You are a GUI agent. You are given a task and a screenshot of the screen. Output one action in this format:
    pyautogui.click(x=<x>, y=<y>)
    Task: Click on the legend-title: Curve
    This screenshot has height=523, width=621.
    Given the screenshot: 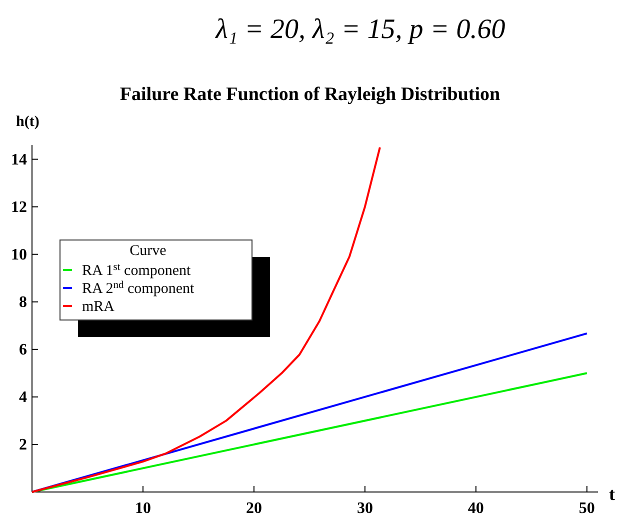 What is the action you would take?
    pyautogui.click(x=148, y=251)
    